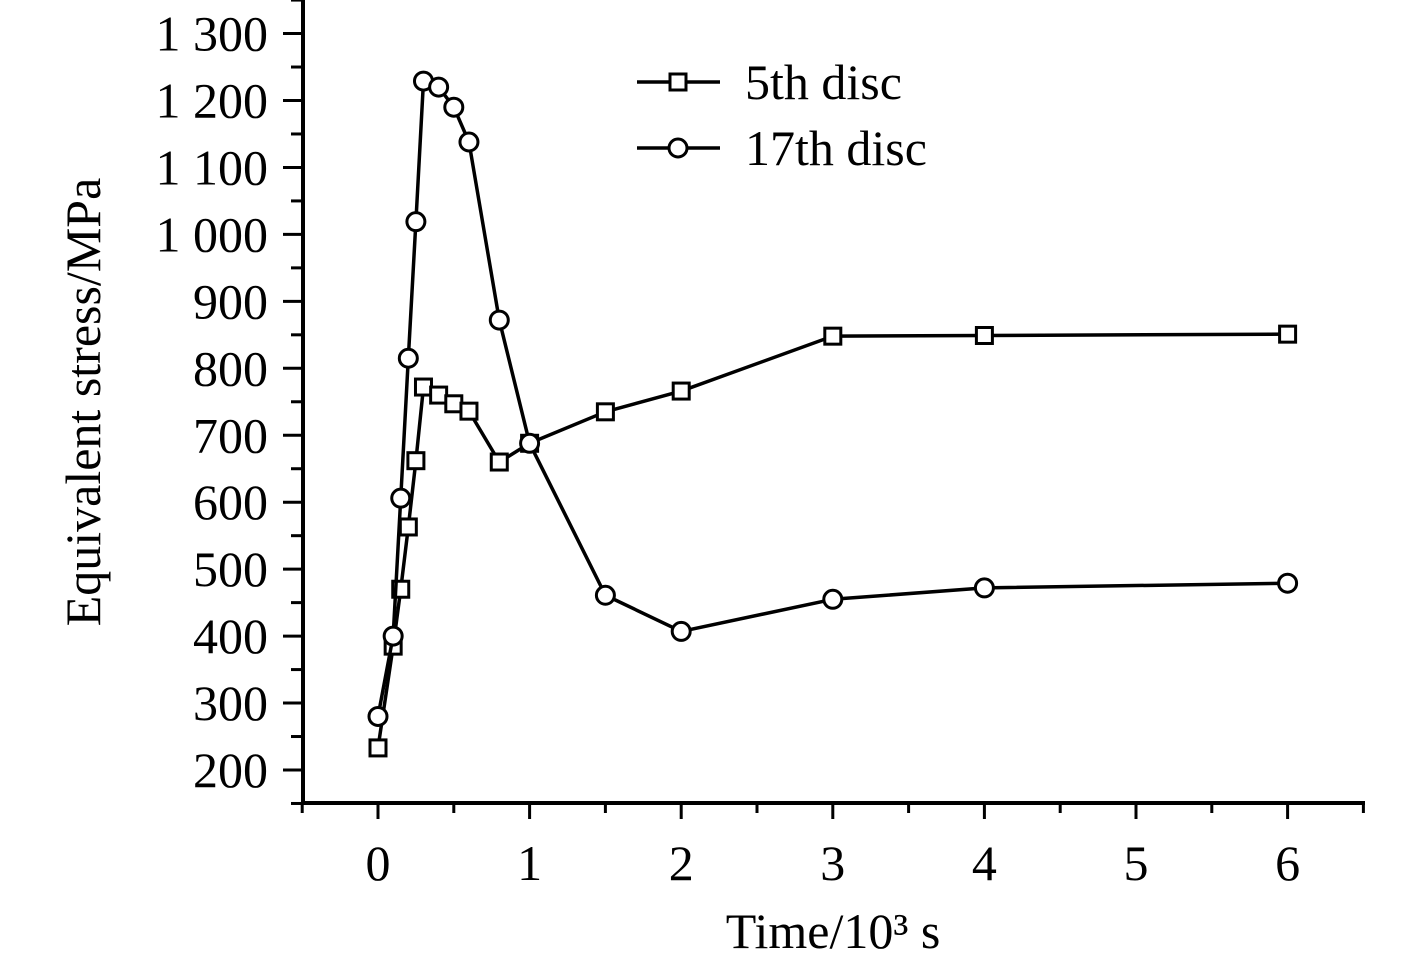  I want to click on y-tick-label: 400, so click(230, 636).